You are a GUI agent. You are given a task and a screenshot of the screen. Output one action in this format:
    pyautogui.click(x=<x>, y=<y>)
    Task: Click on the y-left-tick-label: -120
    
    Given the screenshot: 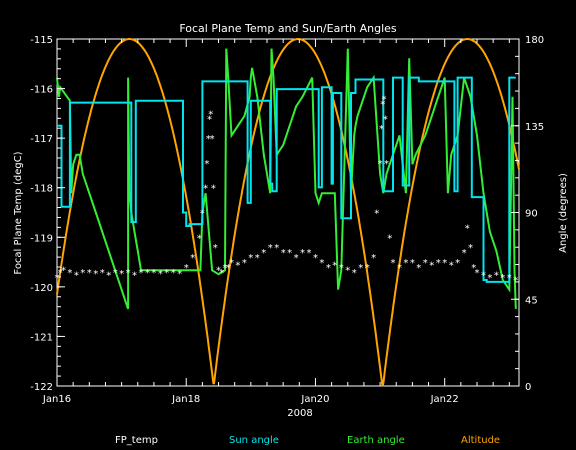 What is the action you would take?
    pyautogui.click(x=41, y=288)
    